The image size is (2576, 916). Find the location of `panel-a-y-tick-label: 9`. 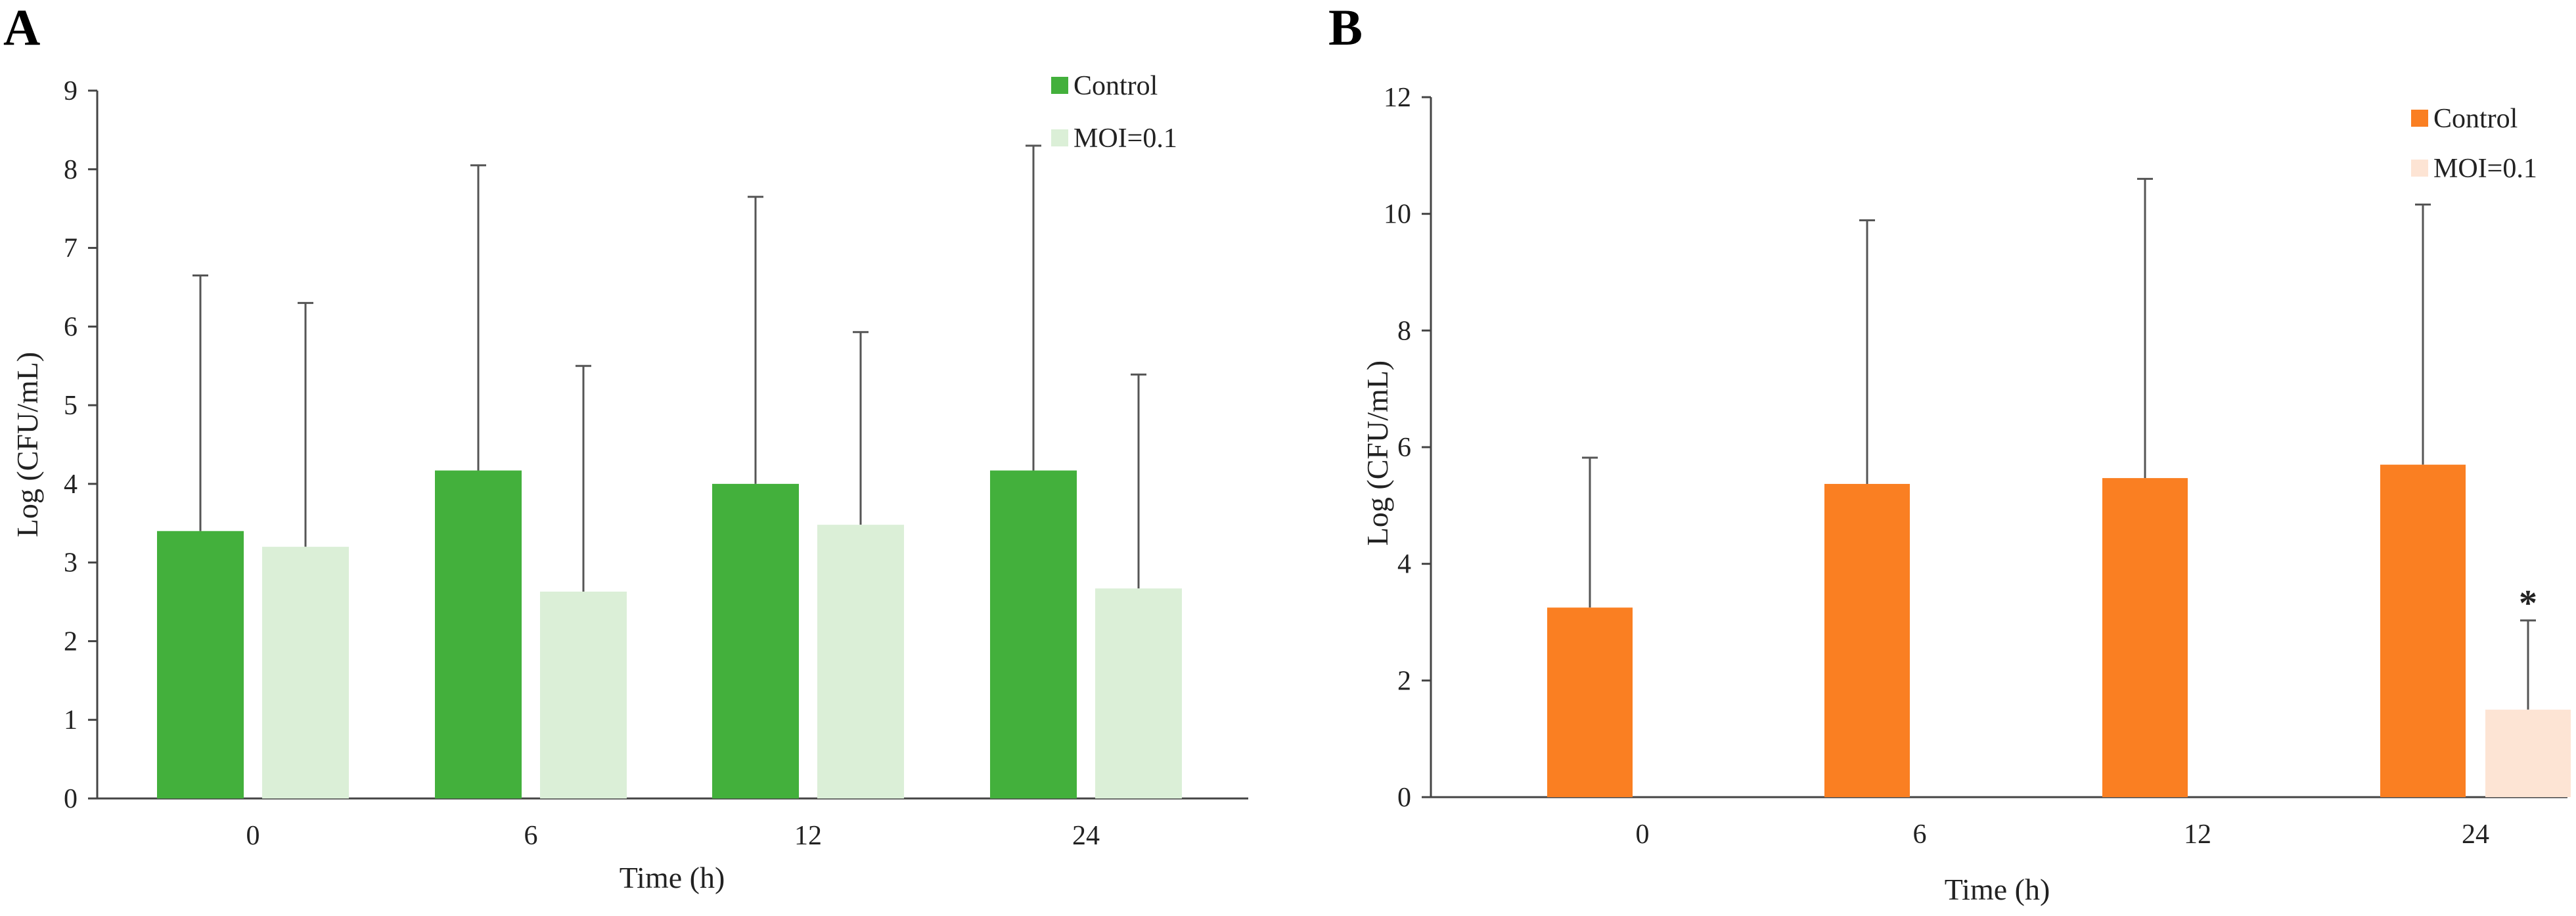

panel-a-y-tick-label: 9 is located at coordinates (71, 91).